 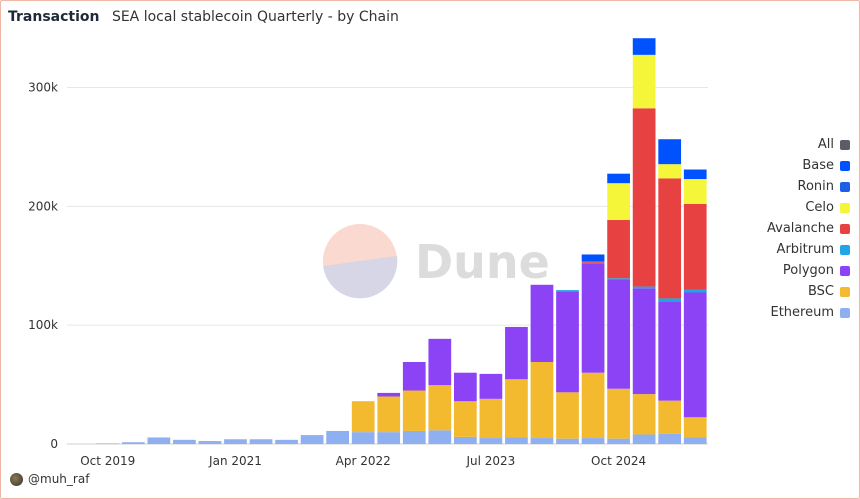 I want to click on legend-item-celo: Celo, so click(x=808, y=207).